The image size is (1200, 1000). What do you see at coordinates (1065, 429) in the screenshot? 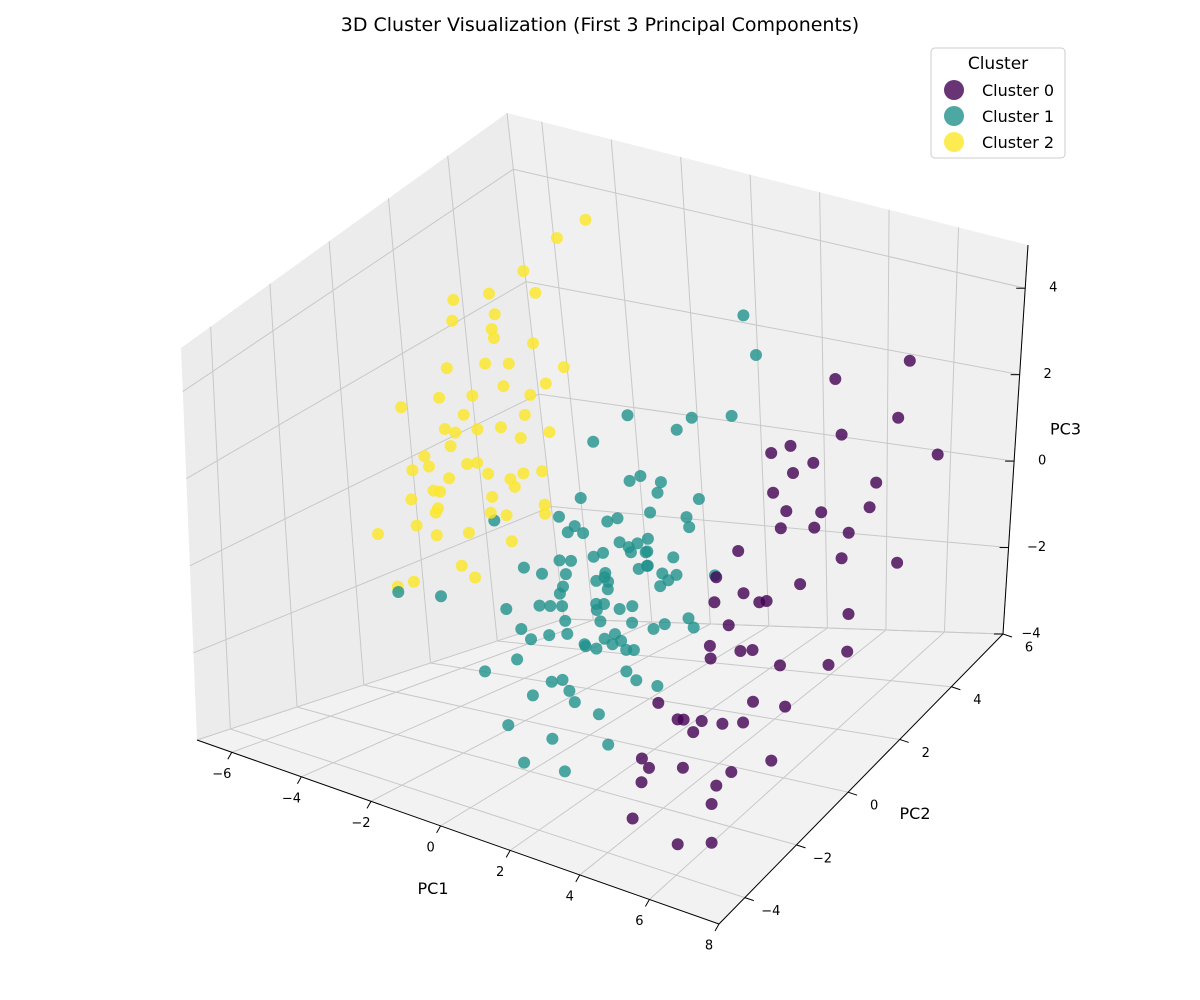
I see `z-axis-label: PC3` at bounding box center [1065, 429].